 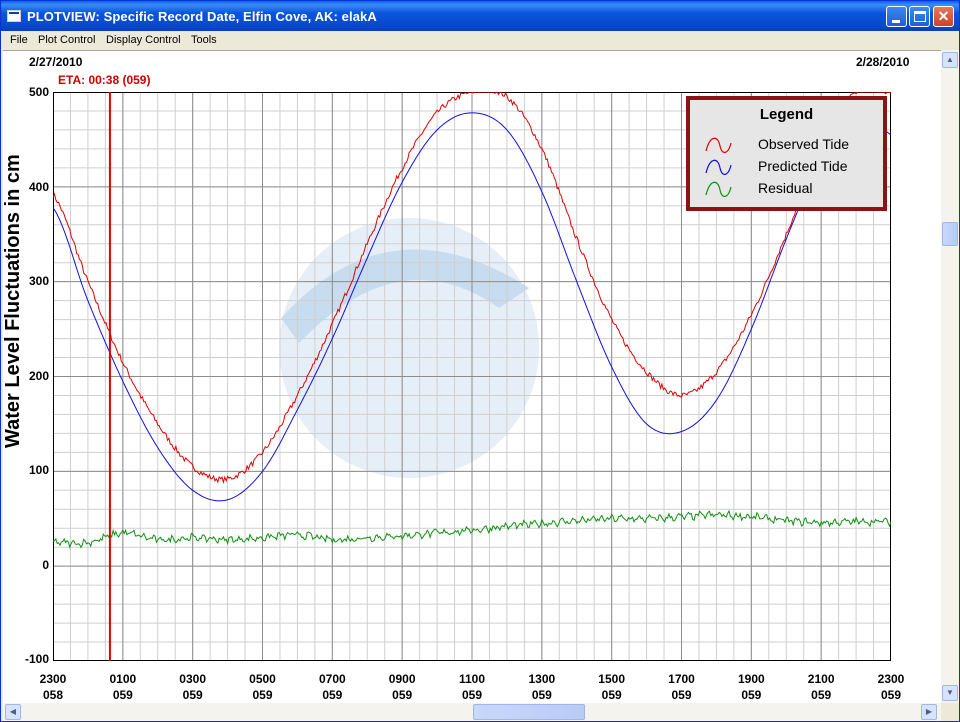 What do you see at coordinates (13, 712) in the screenshot?
I see `scroll-left-icon: ◀` at bounding box center [13, 712].